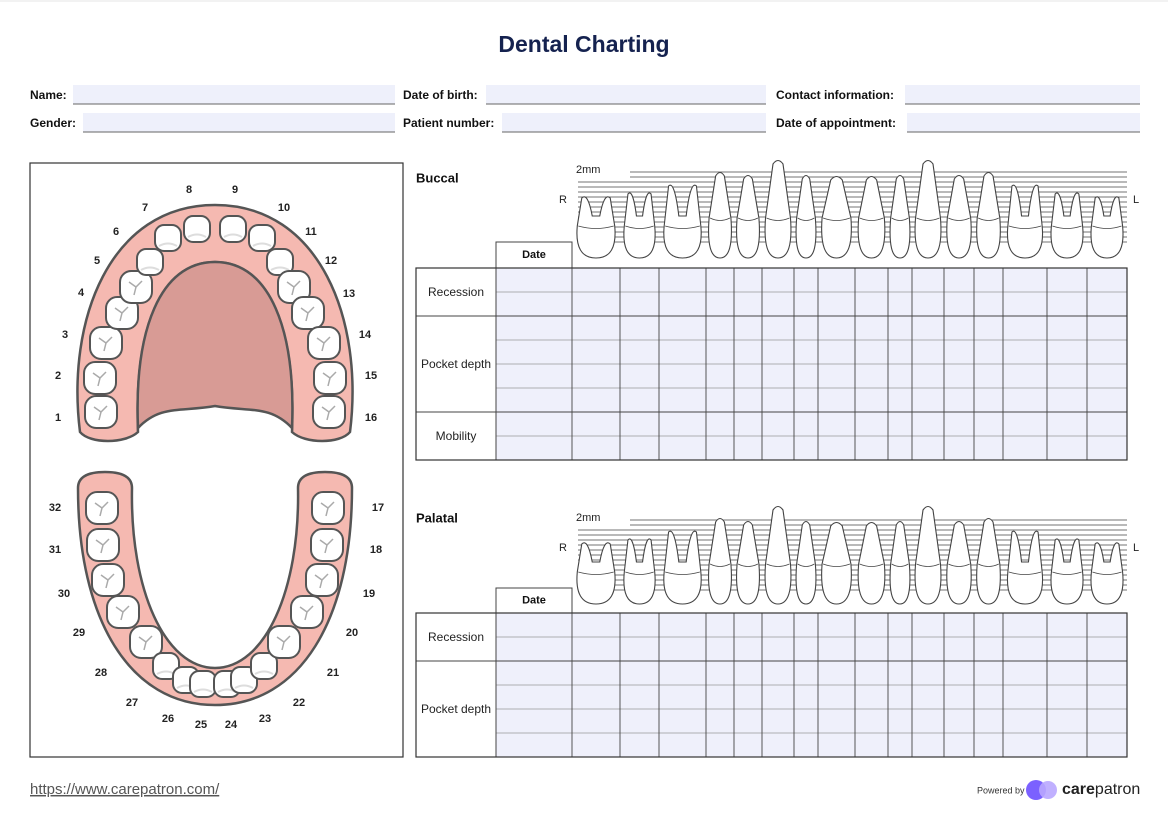 The width and height of the screenshot is (1168, 820). I want to click on tooth-number: 9, so click(235, 190).